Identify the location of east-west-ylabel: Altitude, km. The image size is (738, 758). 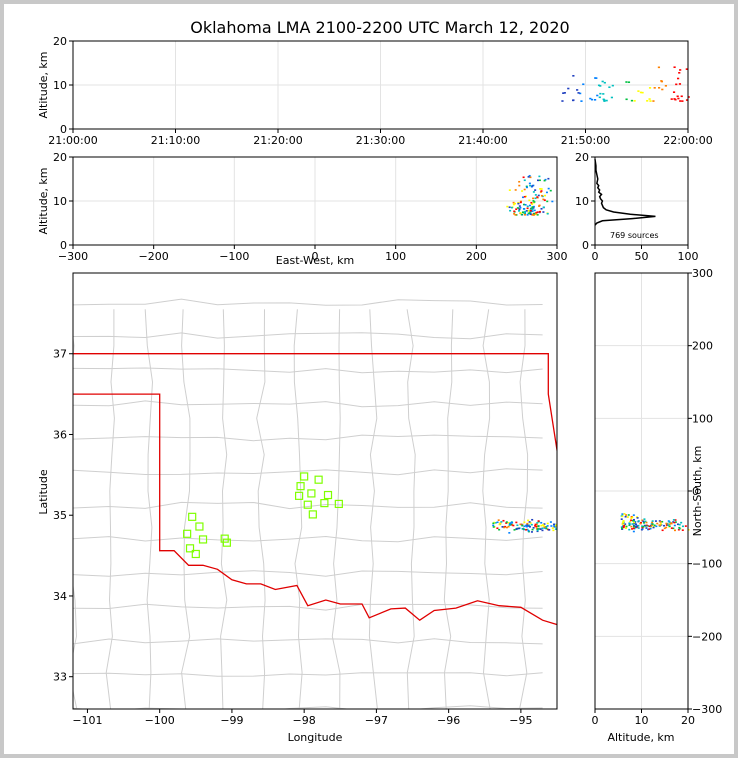
(43, 200).